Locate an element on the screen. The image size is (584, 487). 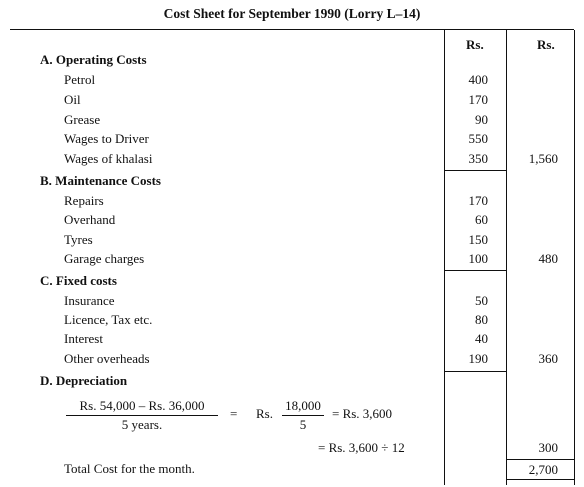
item-label: Oil is located at coordinates (72, 99).